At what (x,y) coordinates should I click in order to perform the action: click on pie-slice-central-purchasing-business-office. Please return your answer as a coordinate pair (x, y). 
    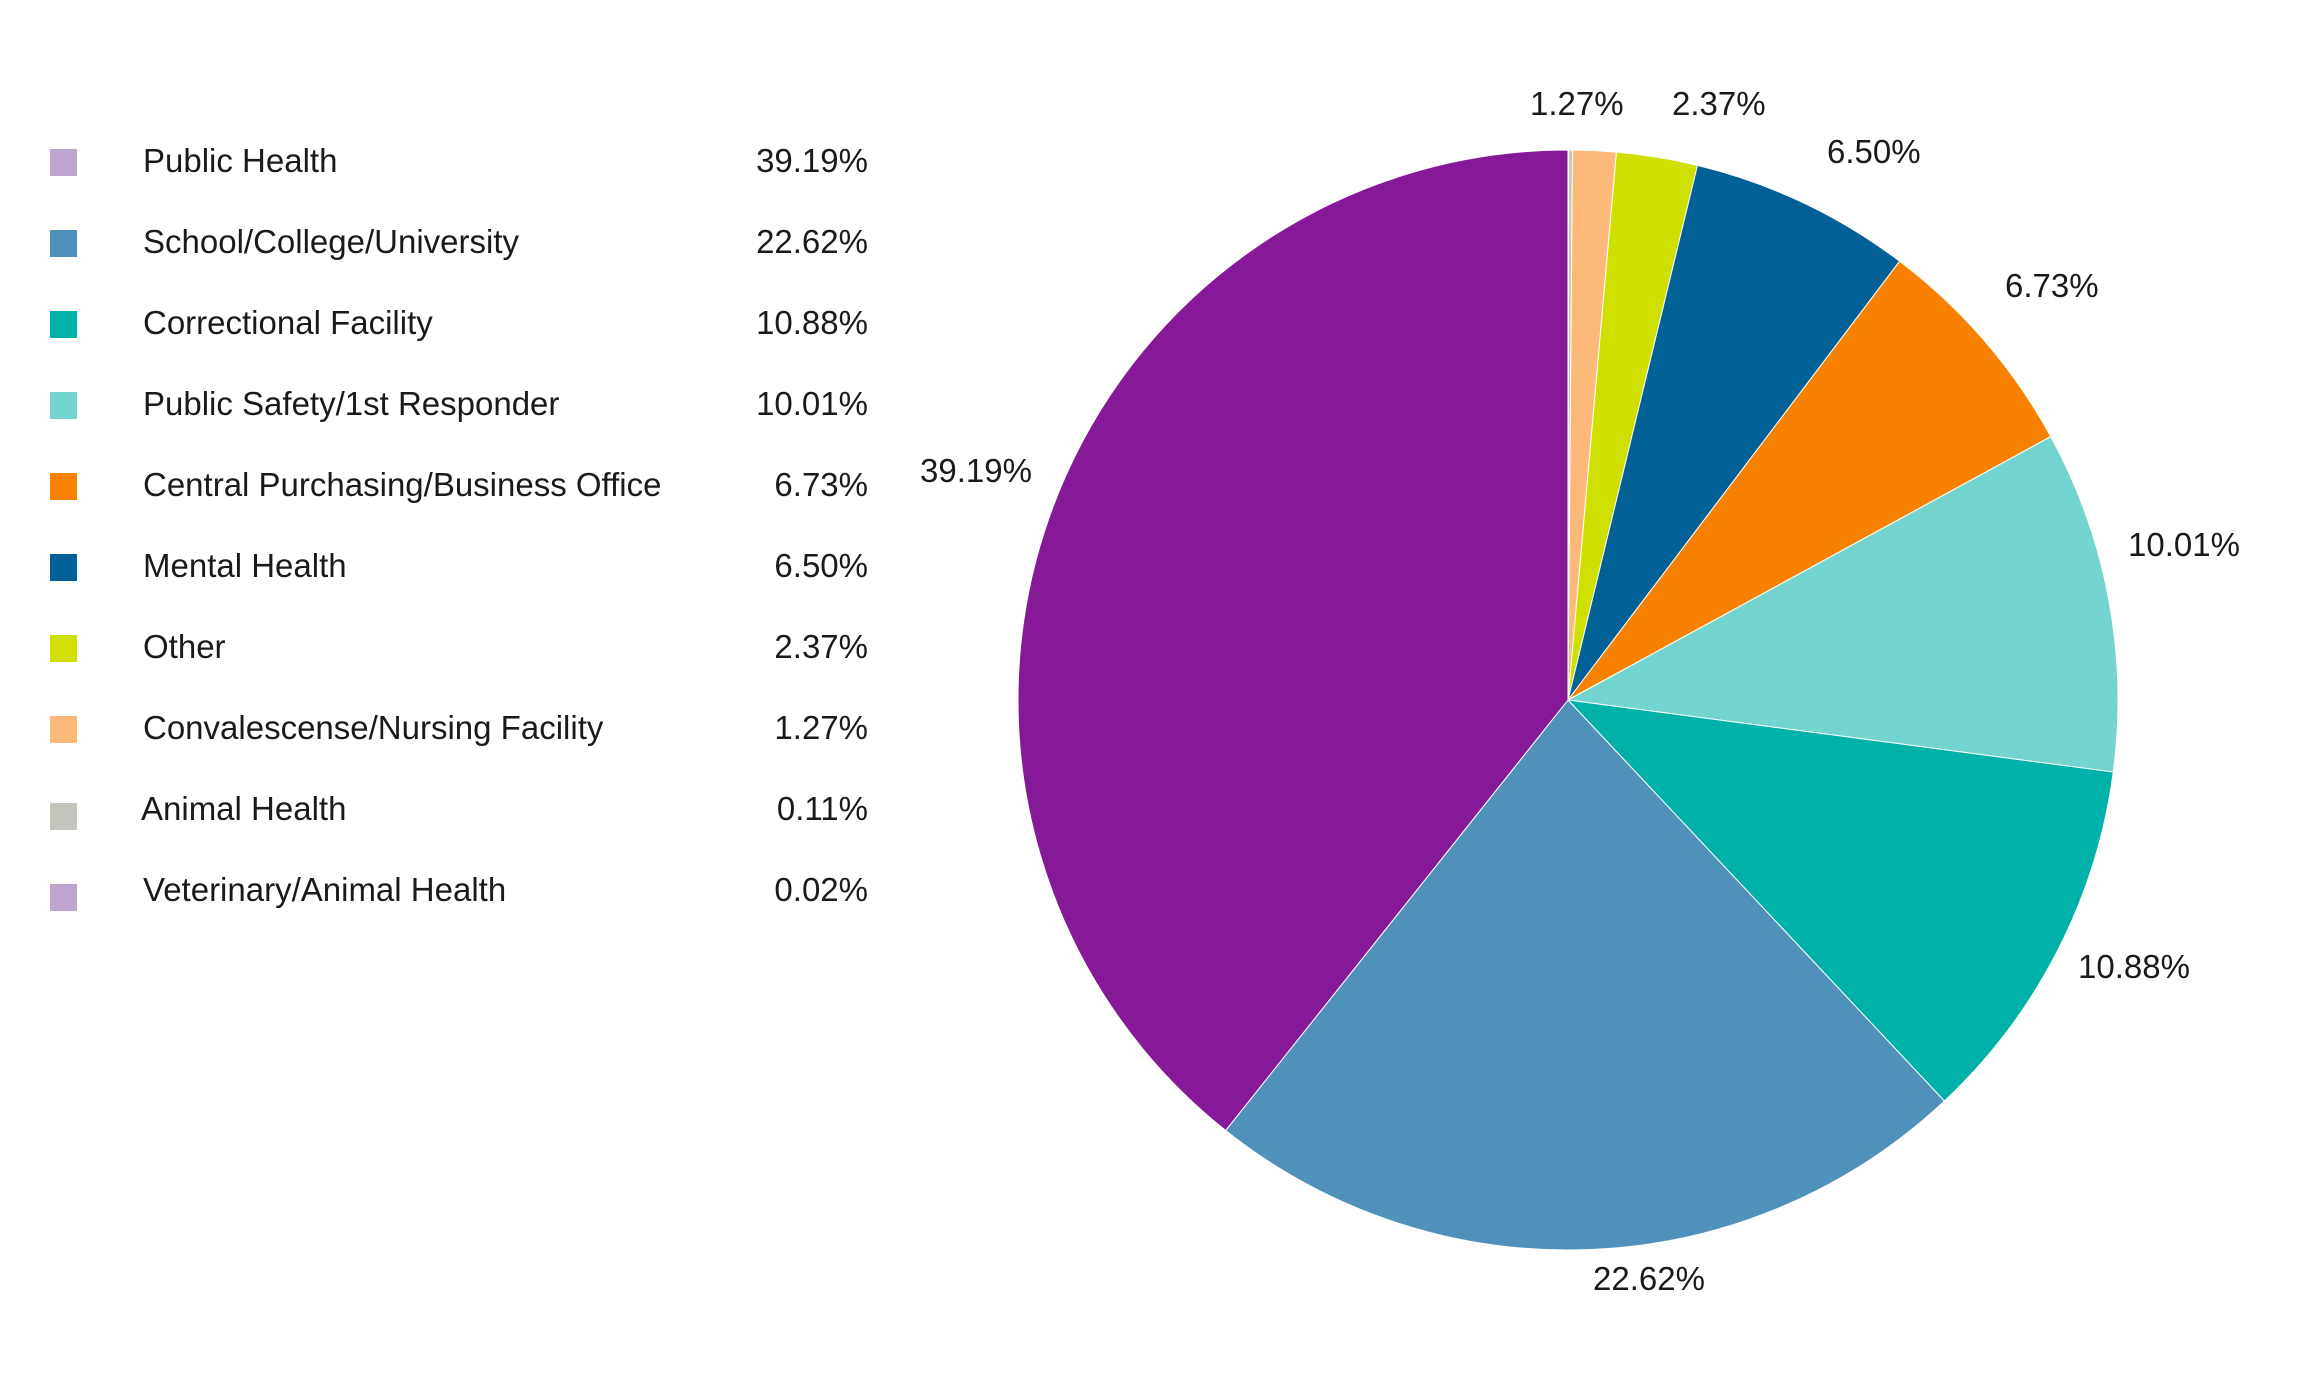
    Looking at the image, I should click on (1809, 480).